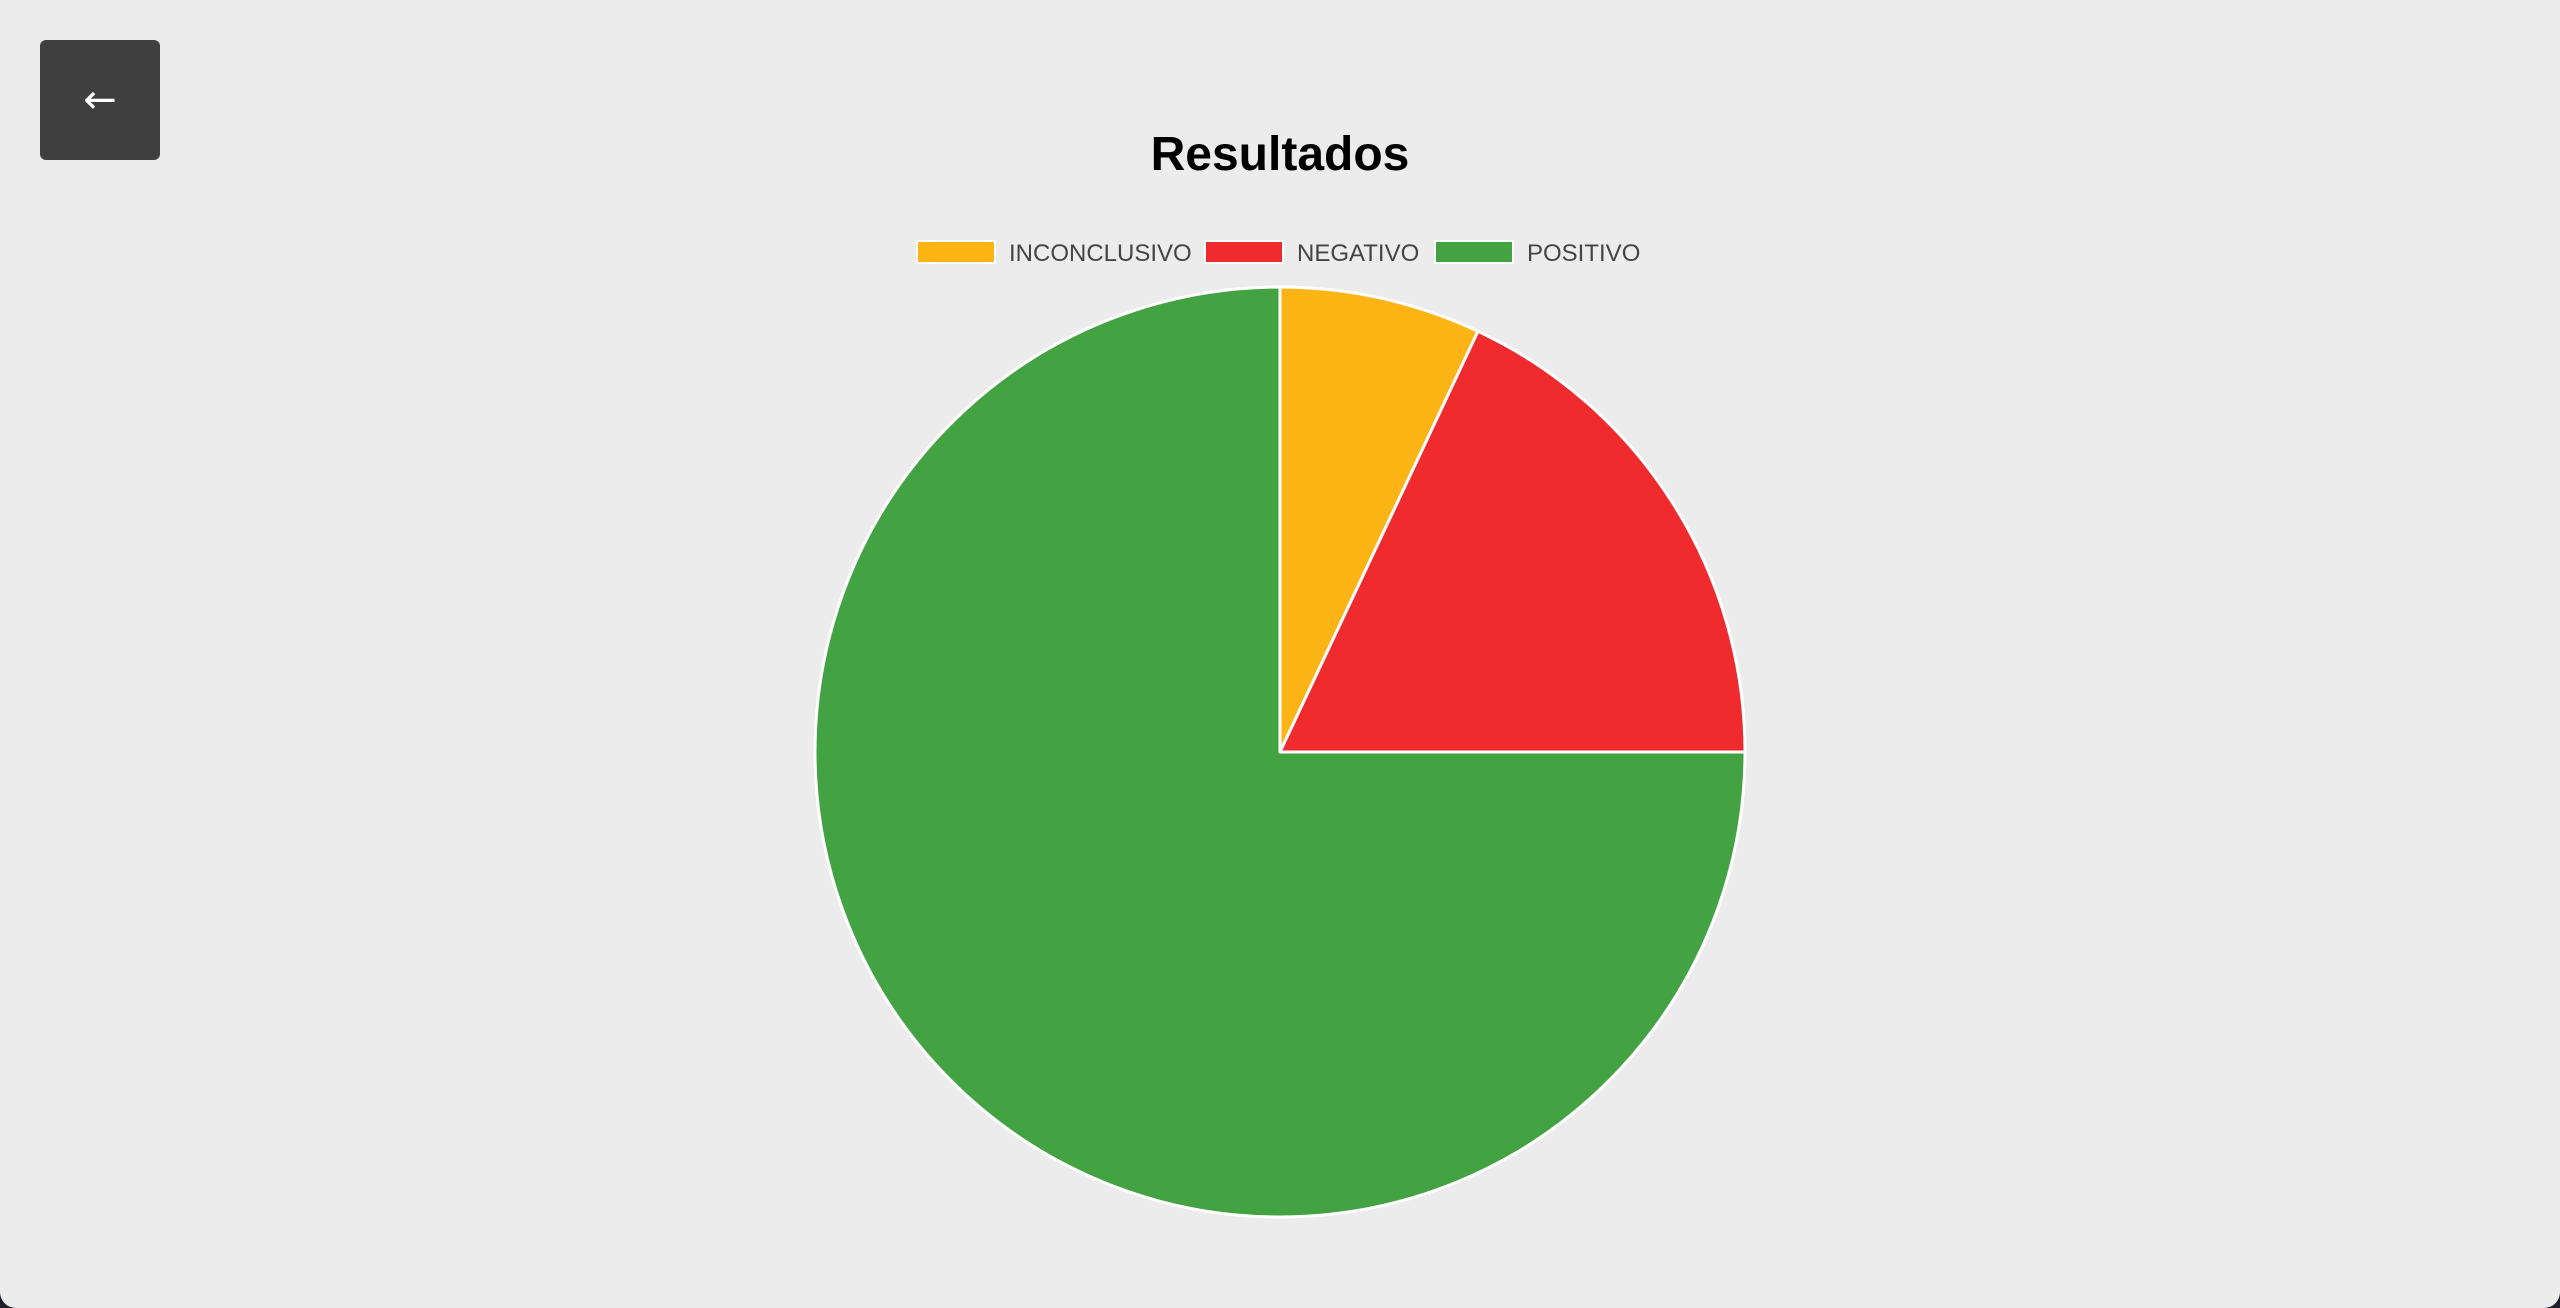  I want to click on pie-slice-negativo, so click(1512, 541).